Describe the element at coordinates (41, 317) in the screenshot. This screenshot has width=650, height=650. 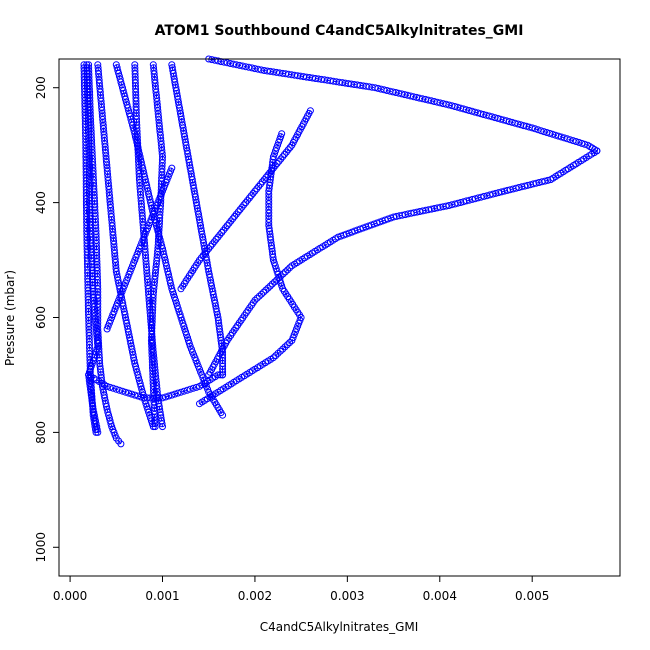
I see `y-tick-label: 600` at that location.